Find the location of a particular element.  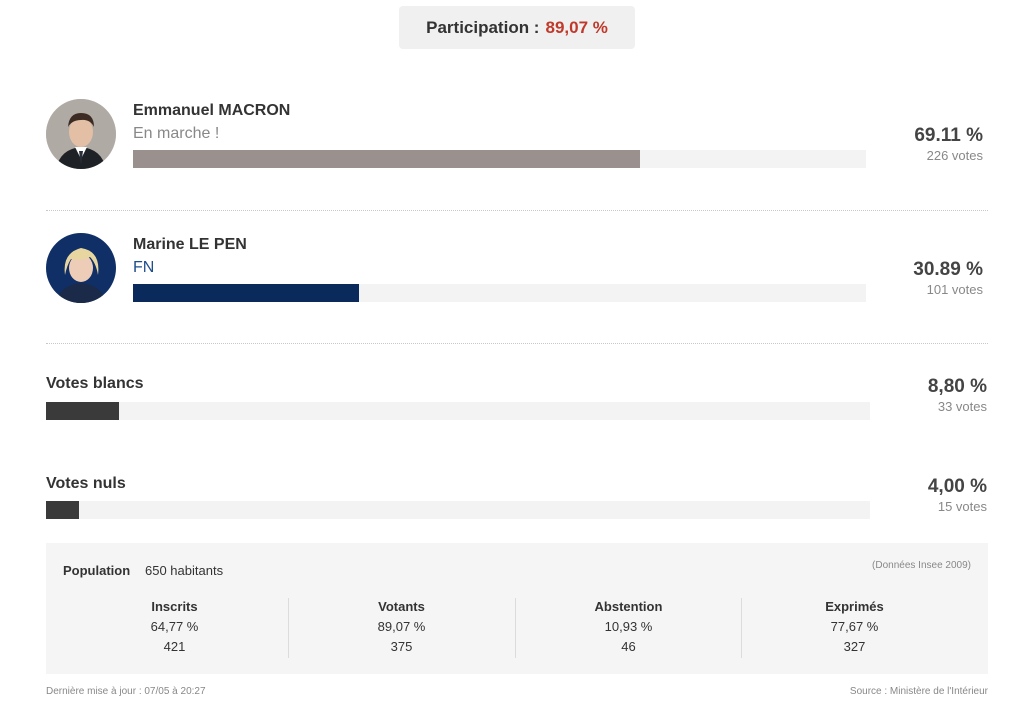

stat-percent: 89,07 % is located at coordinates (401, 626).